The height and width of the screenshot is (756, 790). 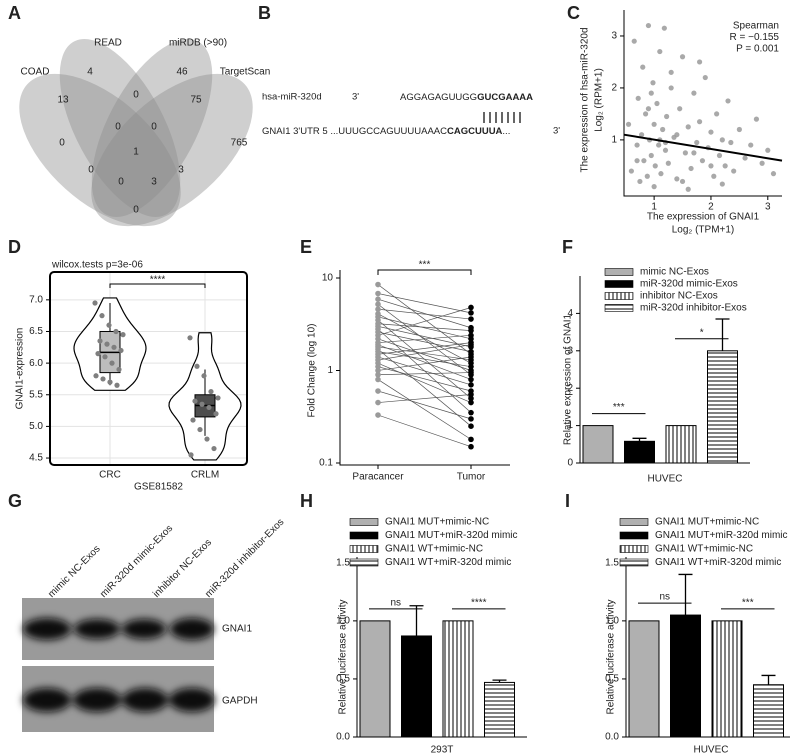 What do you see at coordinates (182, 72) in the screenshot?
I see `region-count: 46` at bounding box center [182, 72].